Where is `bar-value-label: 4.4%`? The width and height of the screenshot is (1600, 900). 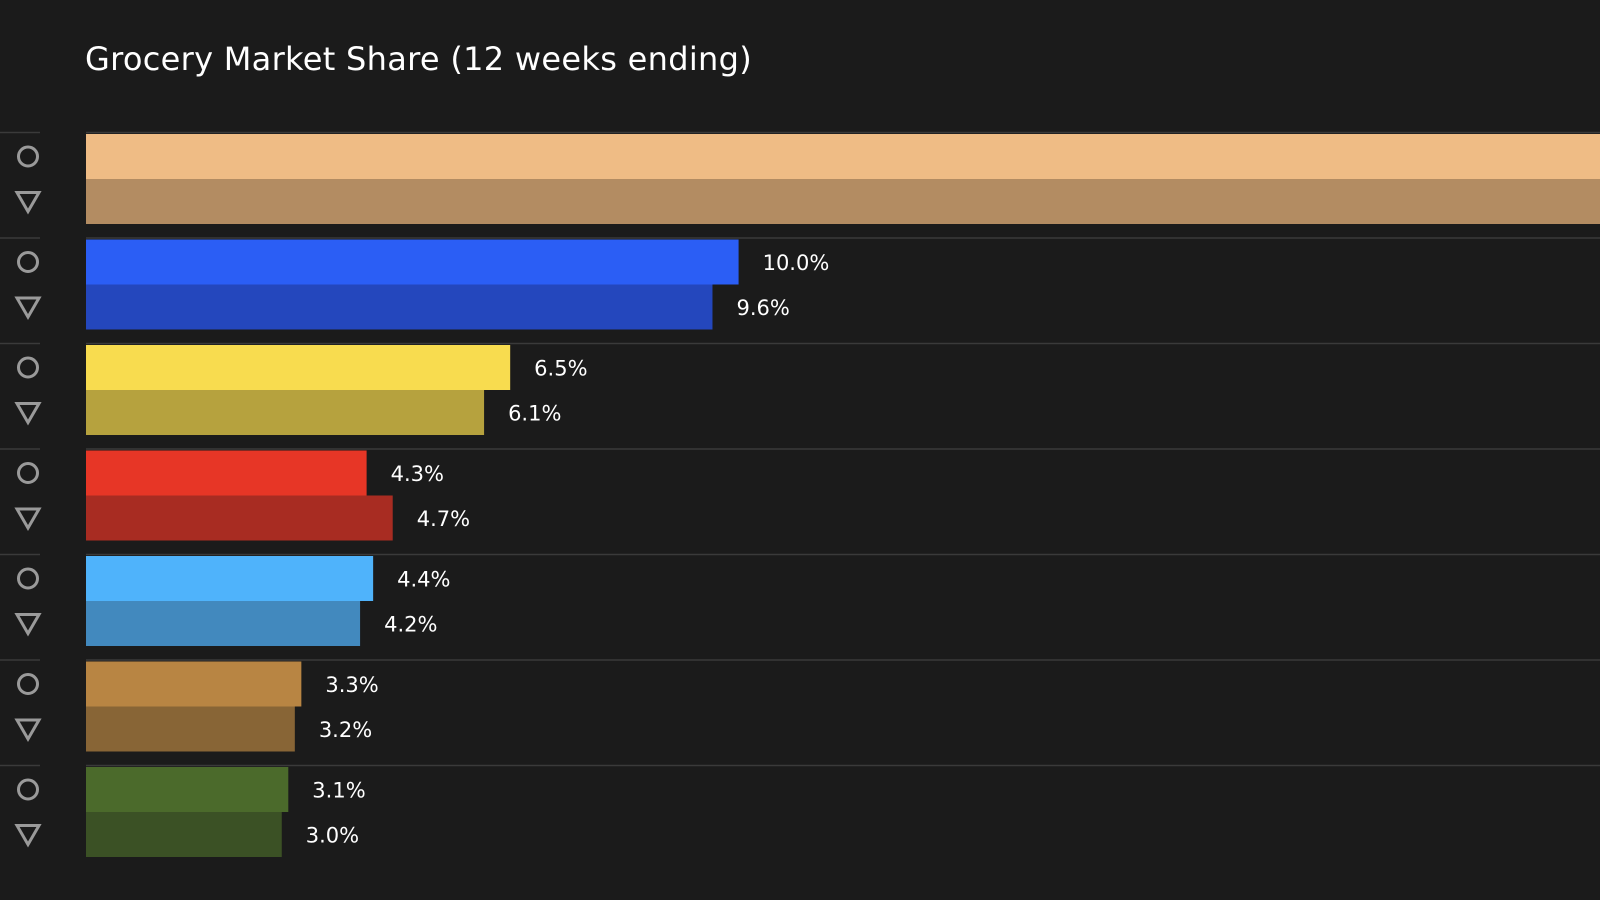 bar-value-label: 4.4% is located at coordinates (423, 580).